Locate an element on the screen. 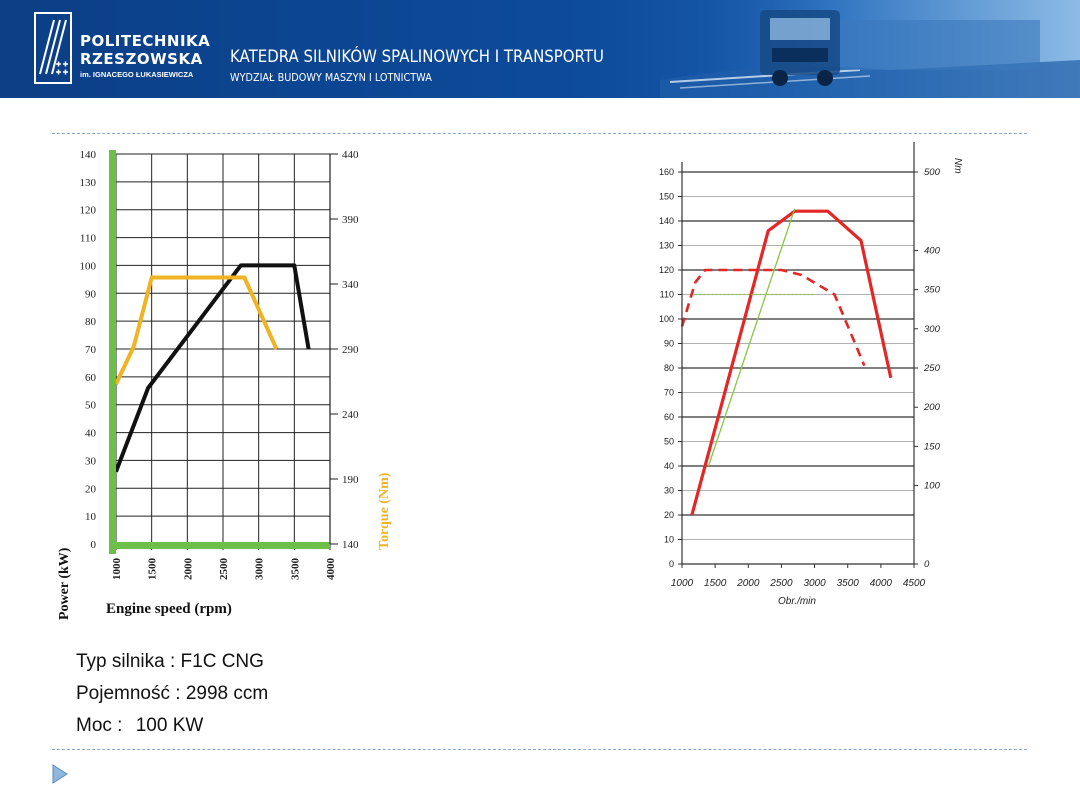  engine-power-value: 100 KW is located at coordinates (169, 725).